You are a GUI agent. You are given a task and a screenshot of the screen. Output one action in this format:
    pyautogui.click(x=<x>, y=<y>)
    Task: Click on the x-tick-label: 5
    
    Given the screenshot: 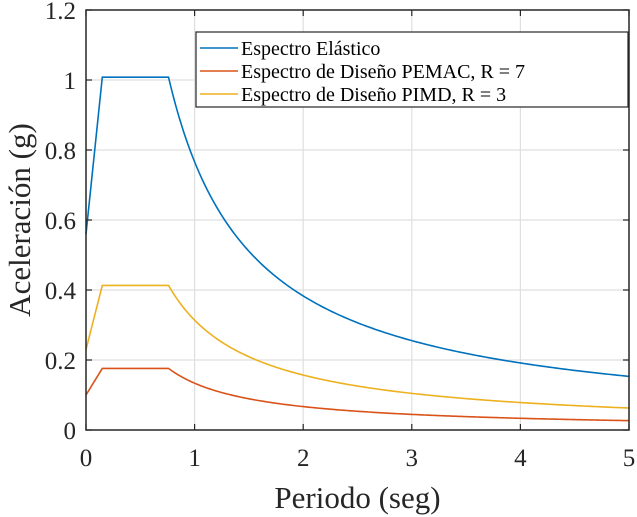 What is the action you would take?
    pyautogui.click(x=629, y=458)
    